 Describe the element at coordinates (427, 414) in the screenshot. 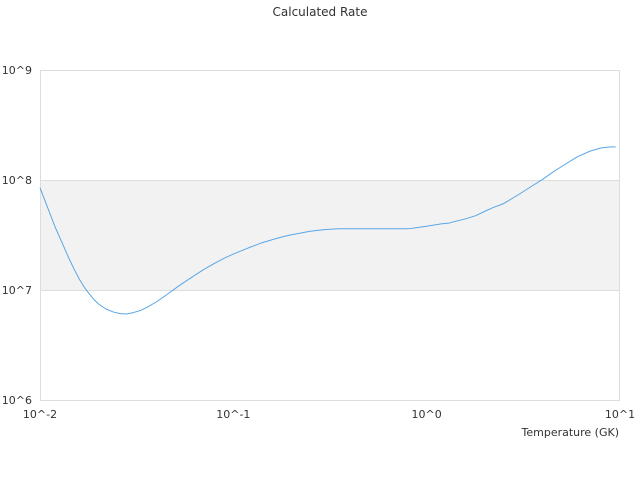

I see `x-tick-label: 10^0` at that location.